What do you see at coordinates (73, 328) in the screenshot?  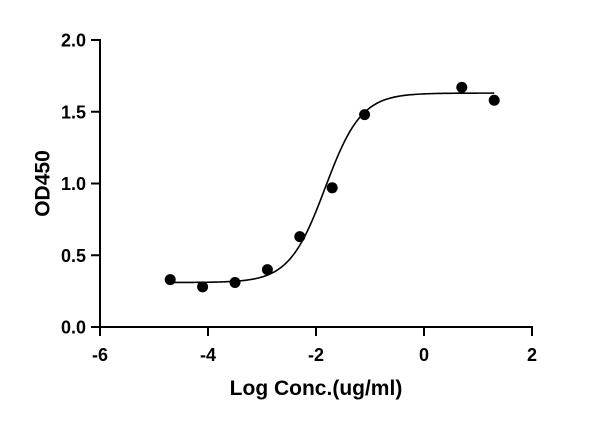 I see `y-tick-label: 0.0` at bounding box center [73, 328].